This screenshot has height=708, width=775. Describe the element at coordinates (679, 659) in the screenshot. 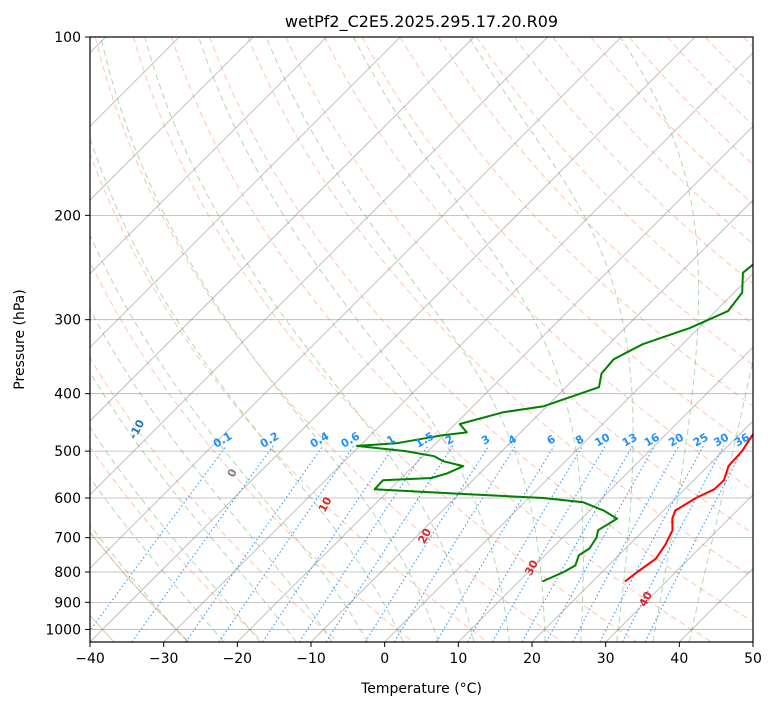

I see `x-tick-label: 40` at that location.